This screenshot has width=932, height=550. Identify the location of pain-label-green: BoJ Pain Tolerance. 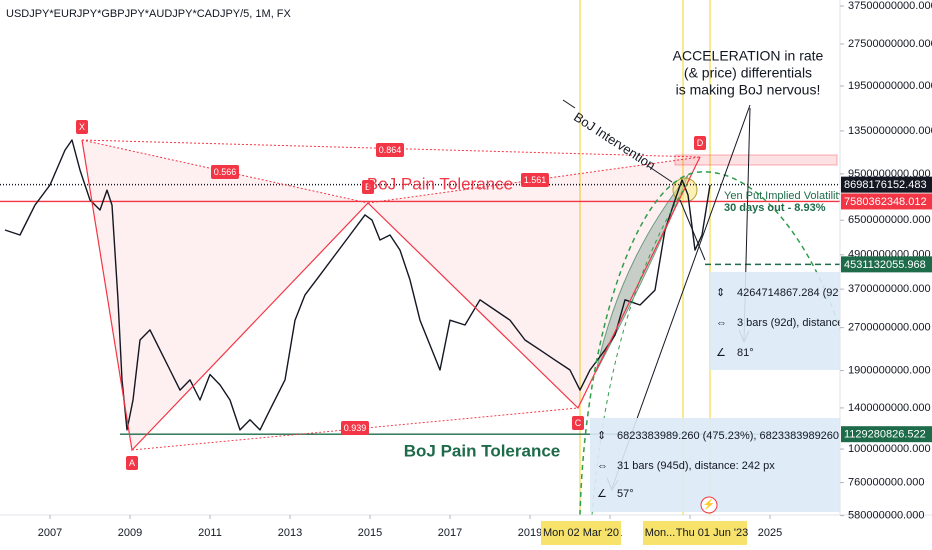
(482, 450).